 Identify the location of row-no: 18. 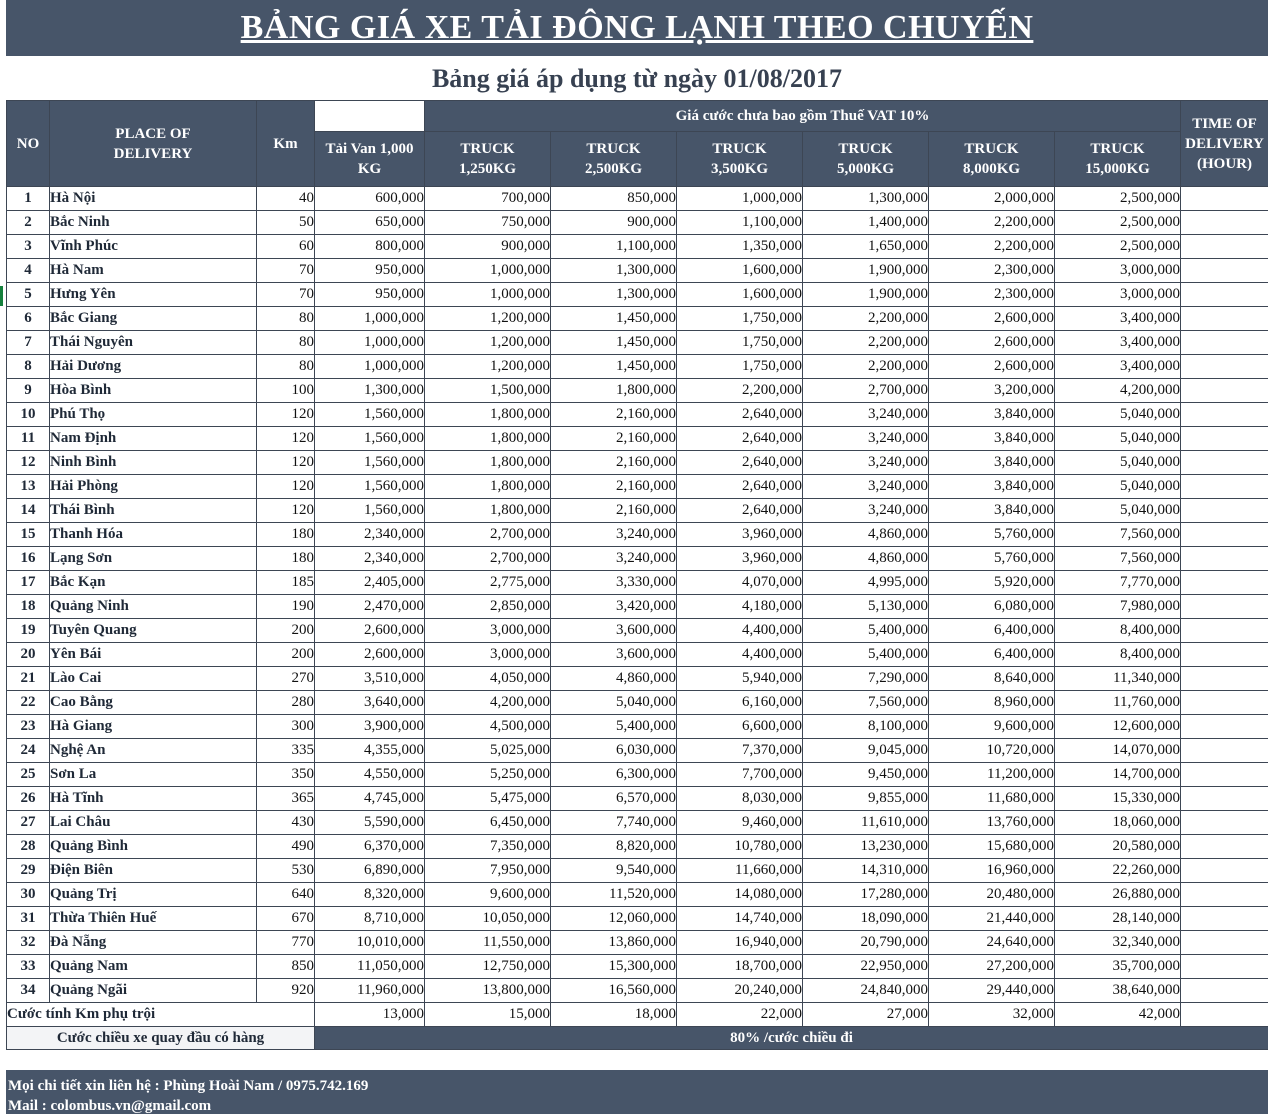
(28, 607).